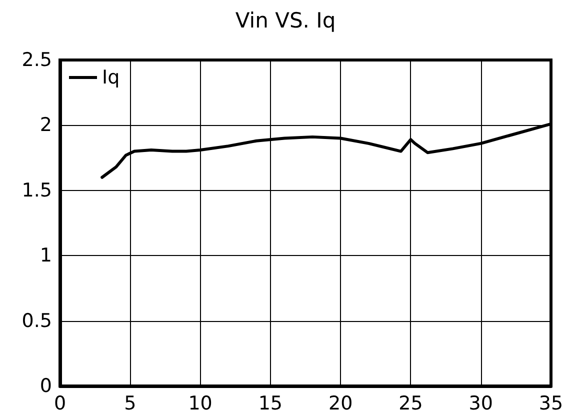  What do you see at coordinates (46, 125) in the screenshot?
I see `y-tick-label: 2` at bounding box center [46, 125].